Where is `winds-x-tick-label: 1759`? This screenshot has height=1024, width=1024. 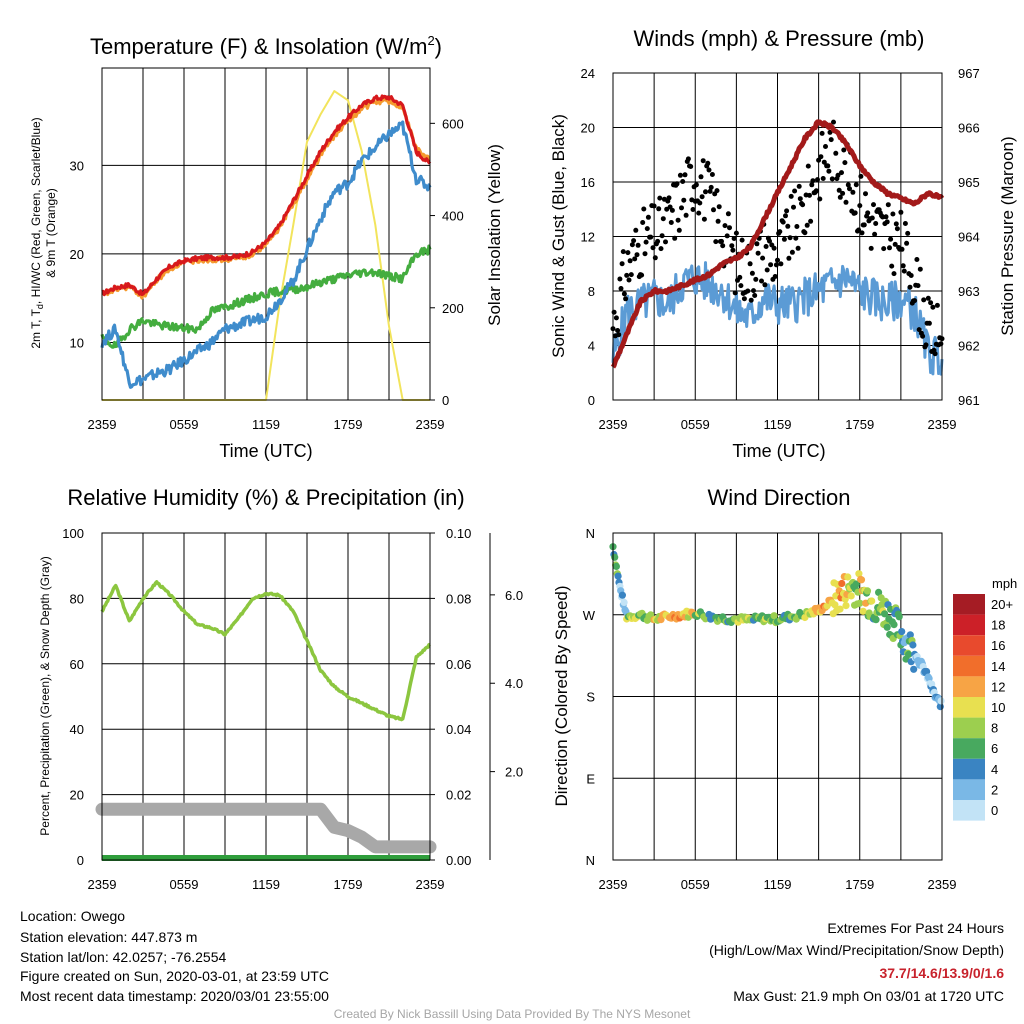
winds-x-tick-label: 1759 is located at coordinates (859, 424).